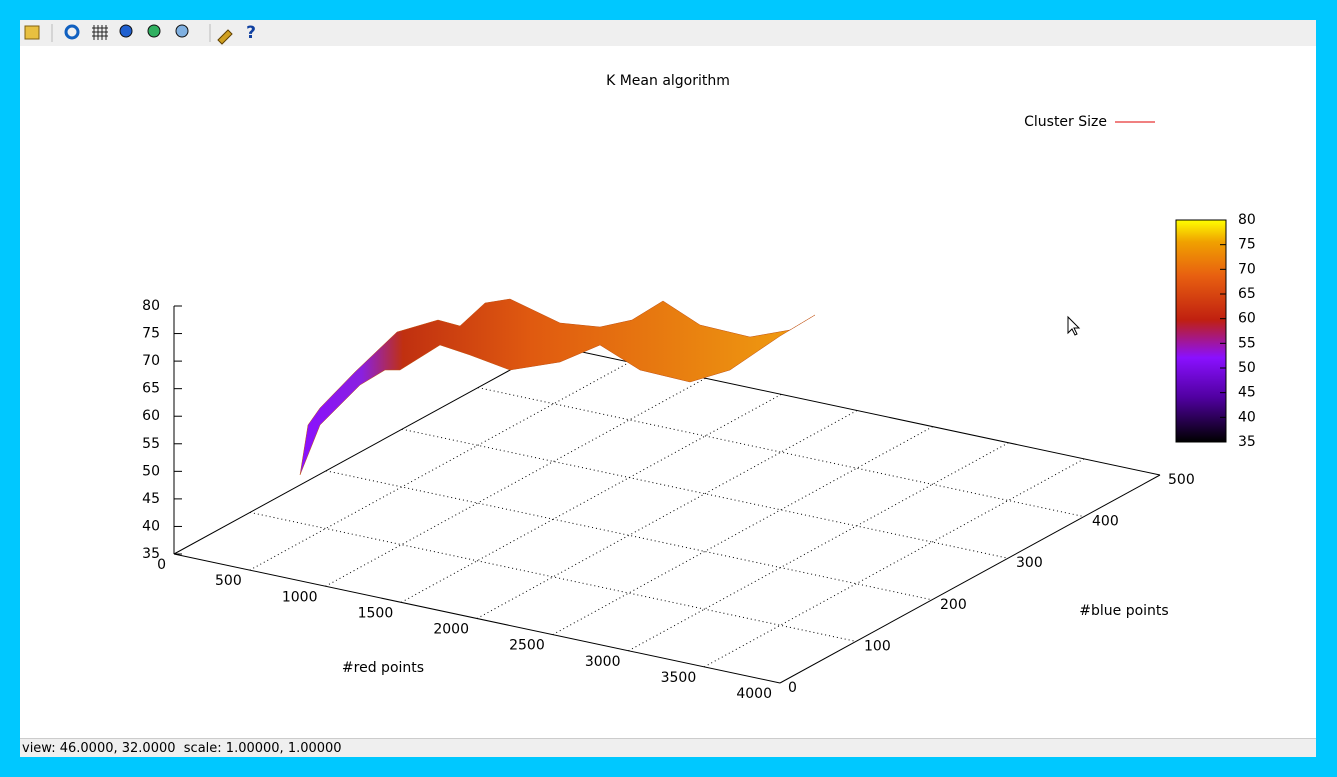 The image size is (1337, 777). Describe the element at coordinates (1247, 442) in the screenshot. I see `colorbar-tick-label: 35` at that location.